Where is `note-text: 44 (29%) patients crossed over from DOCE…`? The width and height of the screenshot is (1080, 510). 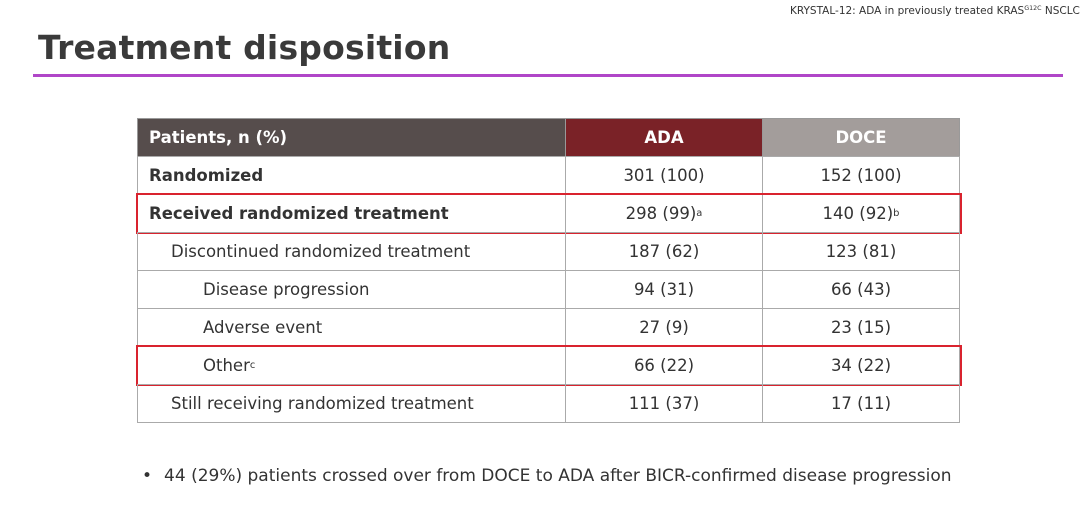
note-text: 44 (29%) patients crossed over from DOCE… is located at coordinates (558, 476).